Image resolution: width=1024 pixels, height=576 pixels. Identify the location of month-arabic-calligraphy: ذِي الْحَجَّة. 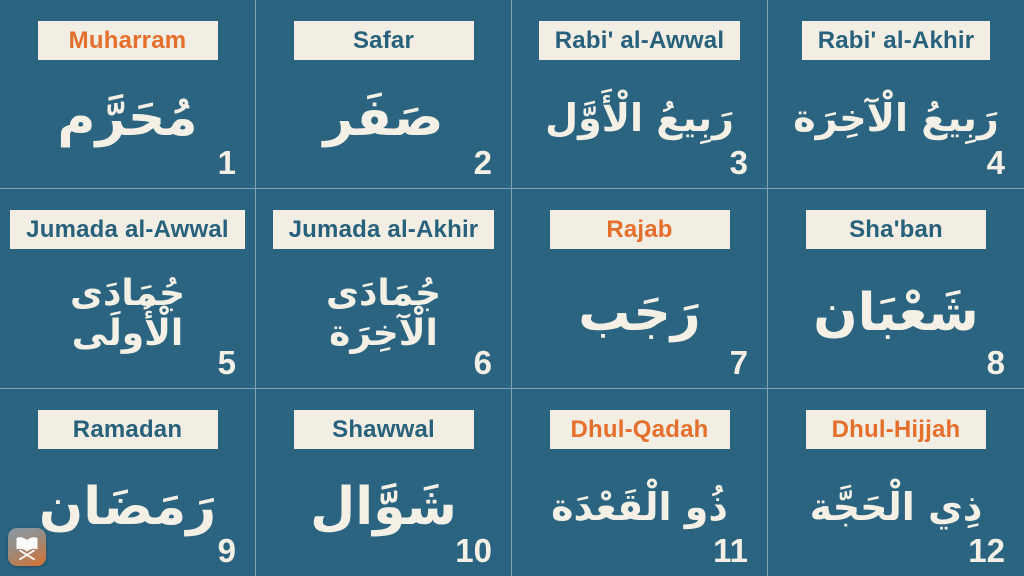
(896, 506).